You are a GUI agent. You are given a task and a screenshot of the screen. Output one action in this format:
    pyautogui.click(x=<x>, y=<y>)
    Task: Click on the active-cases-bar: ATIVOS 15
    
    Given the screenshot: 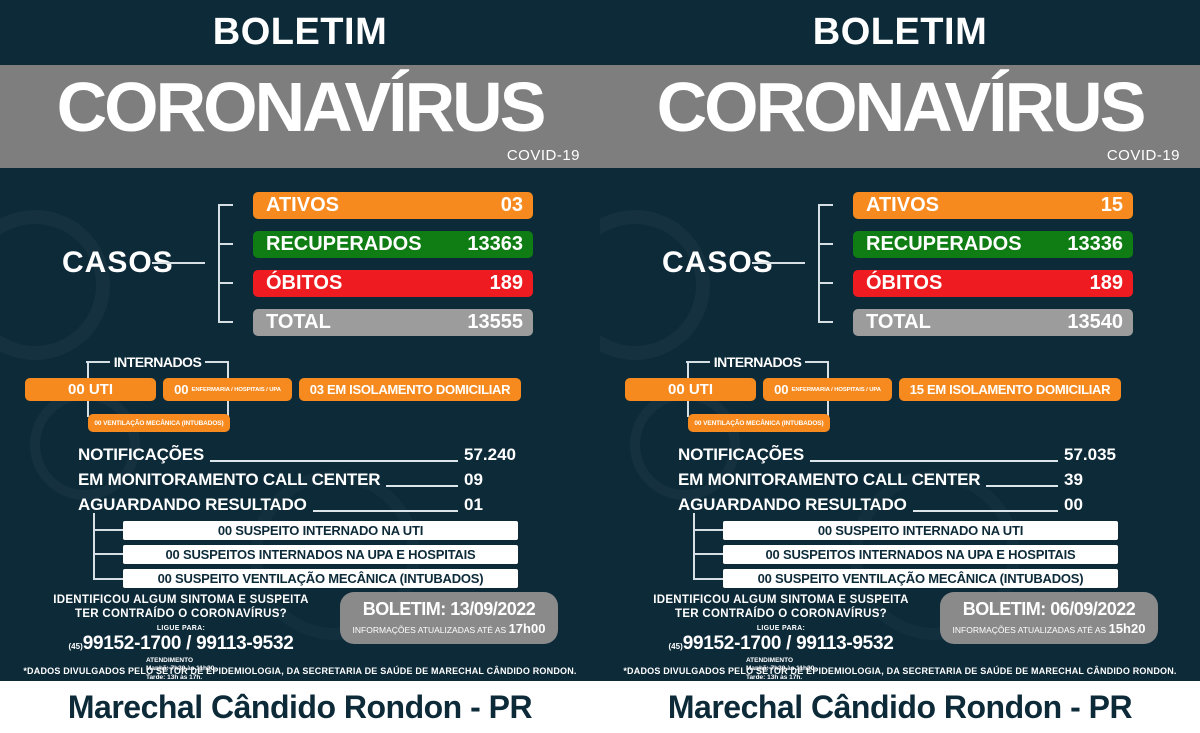 What is the action you would take?
    pyautogui.click(x=993, y=205)
    